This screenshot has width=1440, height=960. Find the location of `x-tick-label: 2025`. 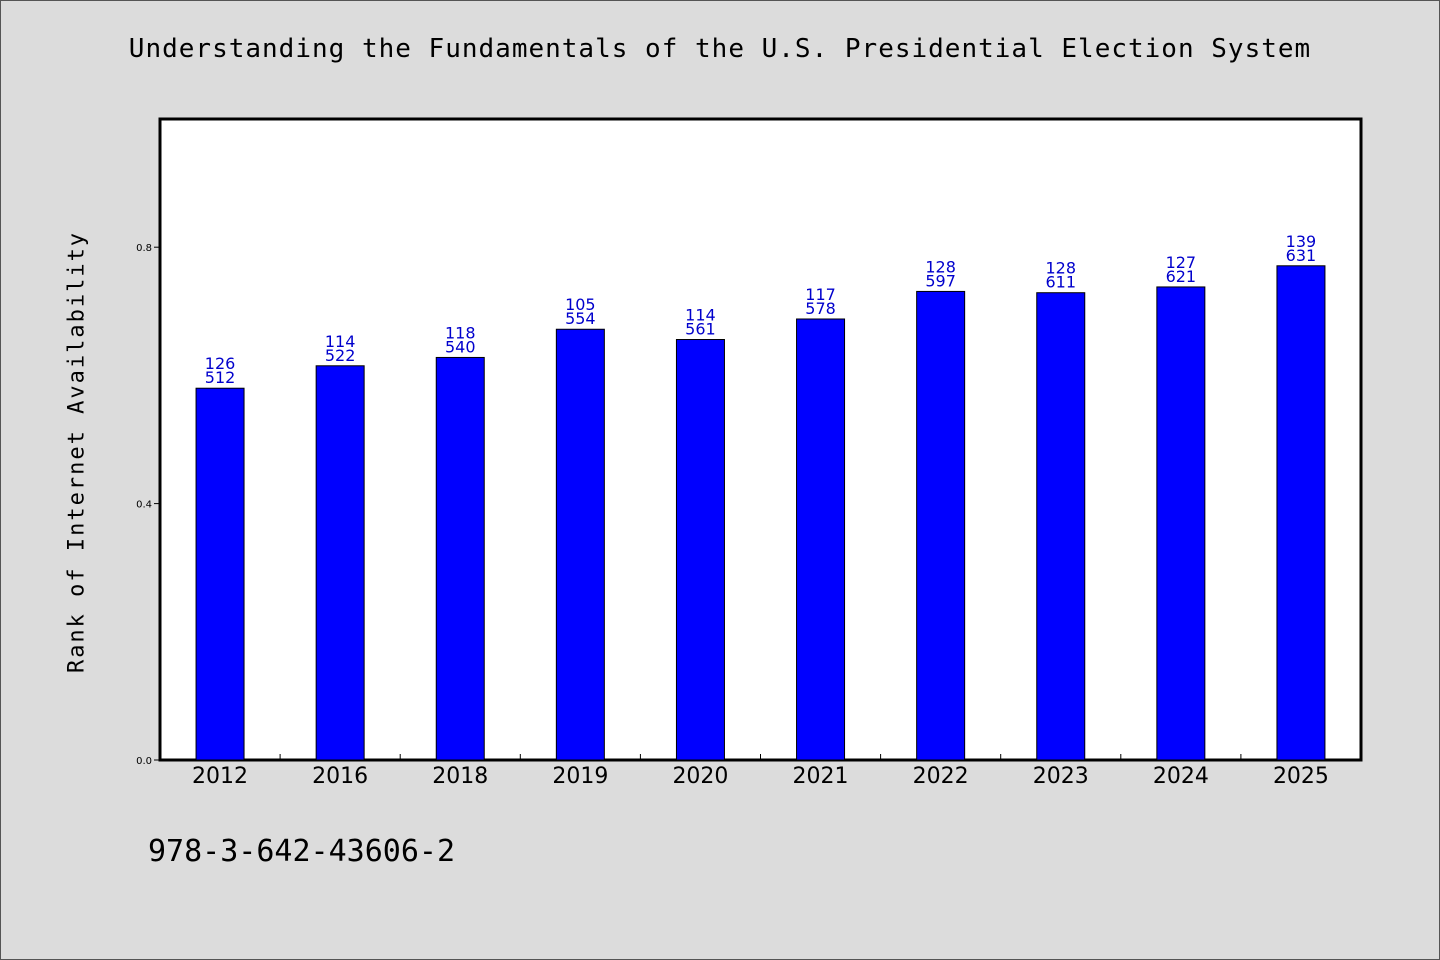

x-tick-label: 2025 is located at coordinates (1301, 776).